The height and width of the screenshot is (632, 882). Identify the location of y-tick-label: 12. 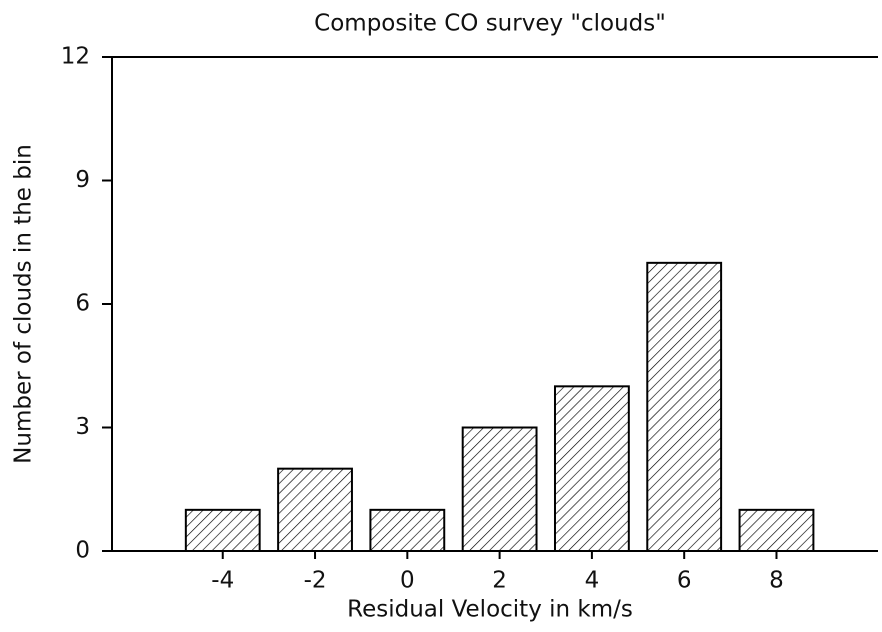
(75, 57).